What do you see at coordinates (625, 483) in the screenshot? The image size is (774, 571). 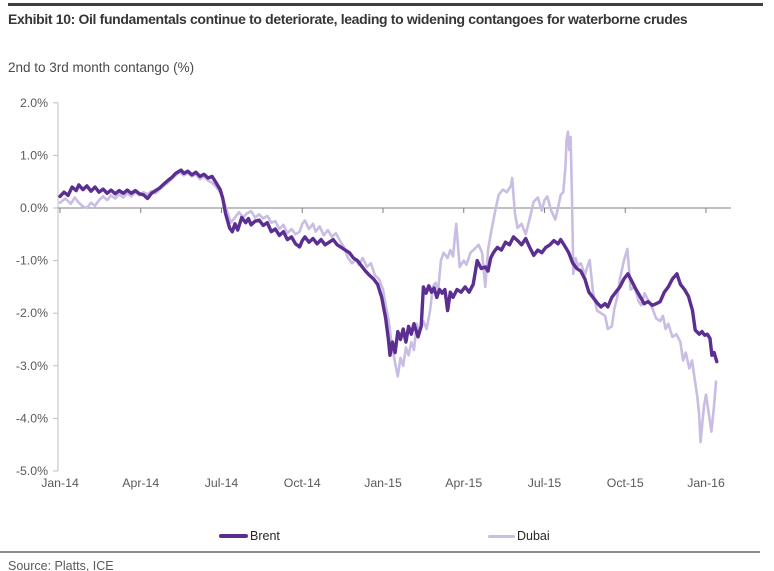 I see `x-tick-label: Oct-15` at bounding box center [625, 483].